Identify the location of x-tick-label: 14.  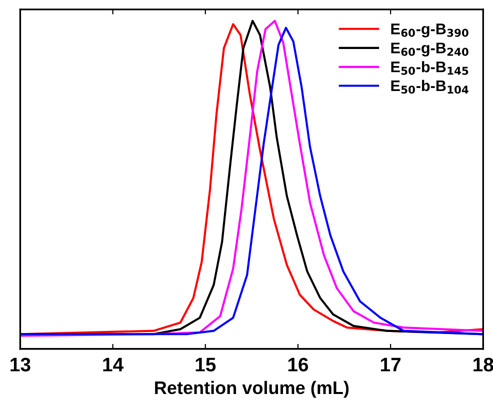
(113, 365).